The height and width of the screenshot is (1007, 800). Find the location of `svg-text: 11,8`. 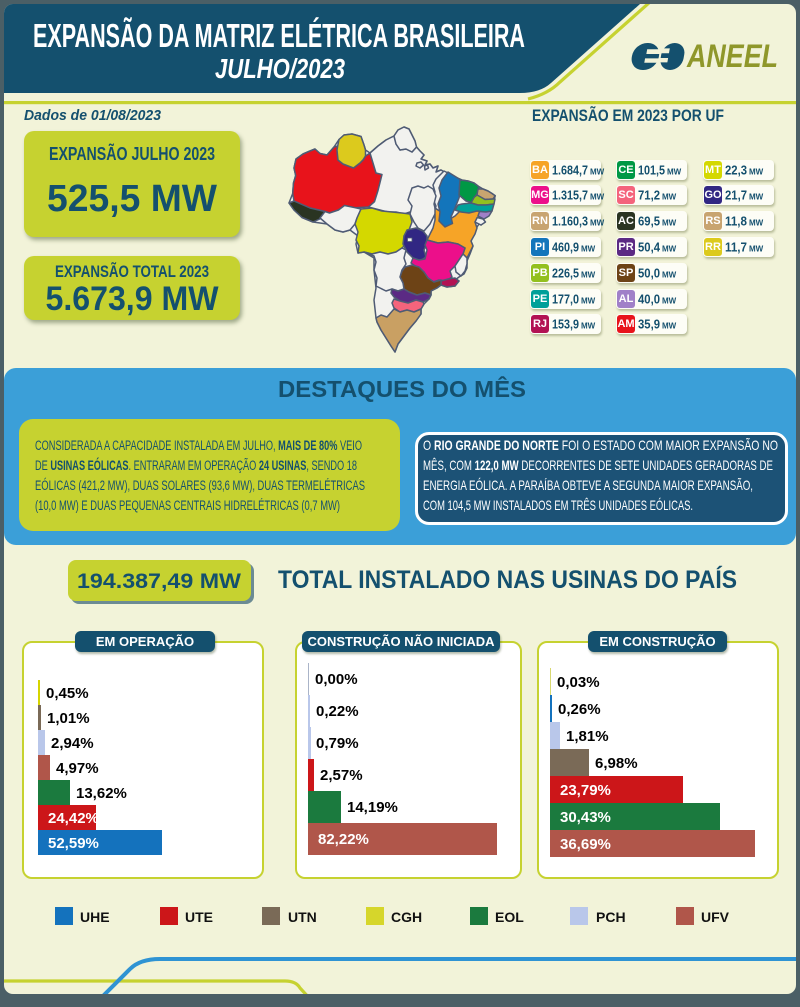

svg-text: 11,8 is located at coordinates (736, 222).